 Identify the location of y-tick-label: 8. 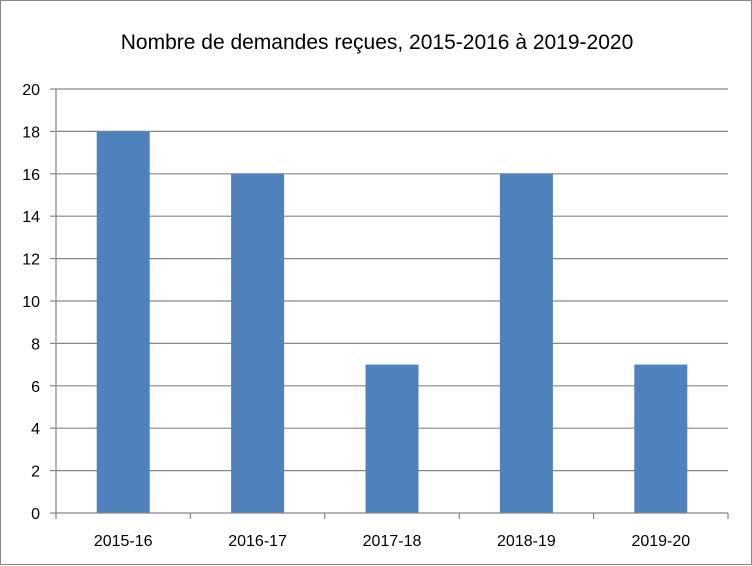
(35, 344).